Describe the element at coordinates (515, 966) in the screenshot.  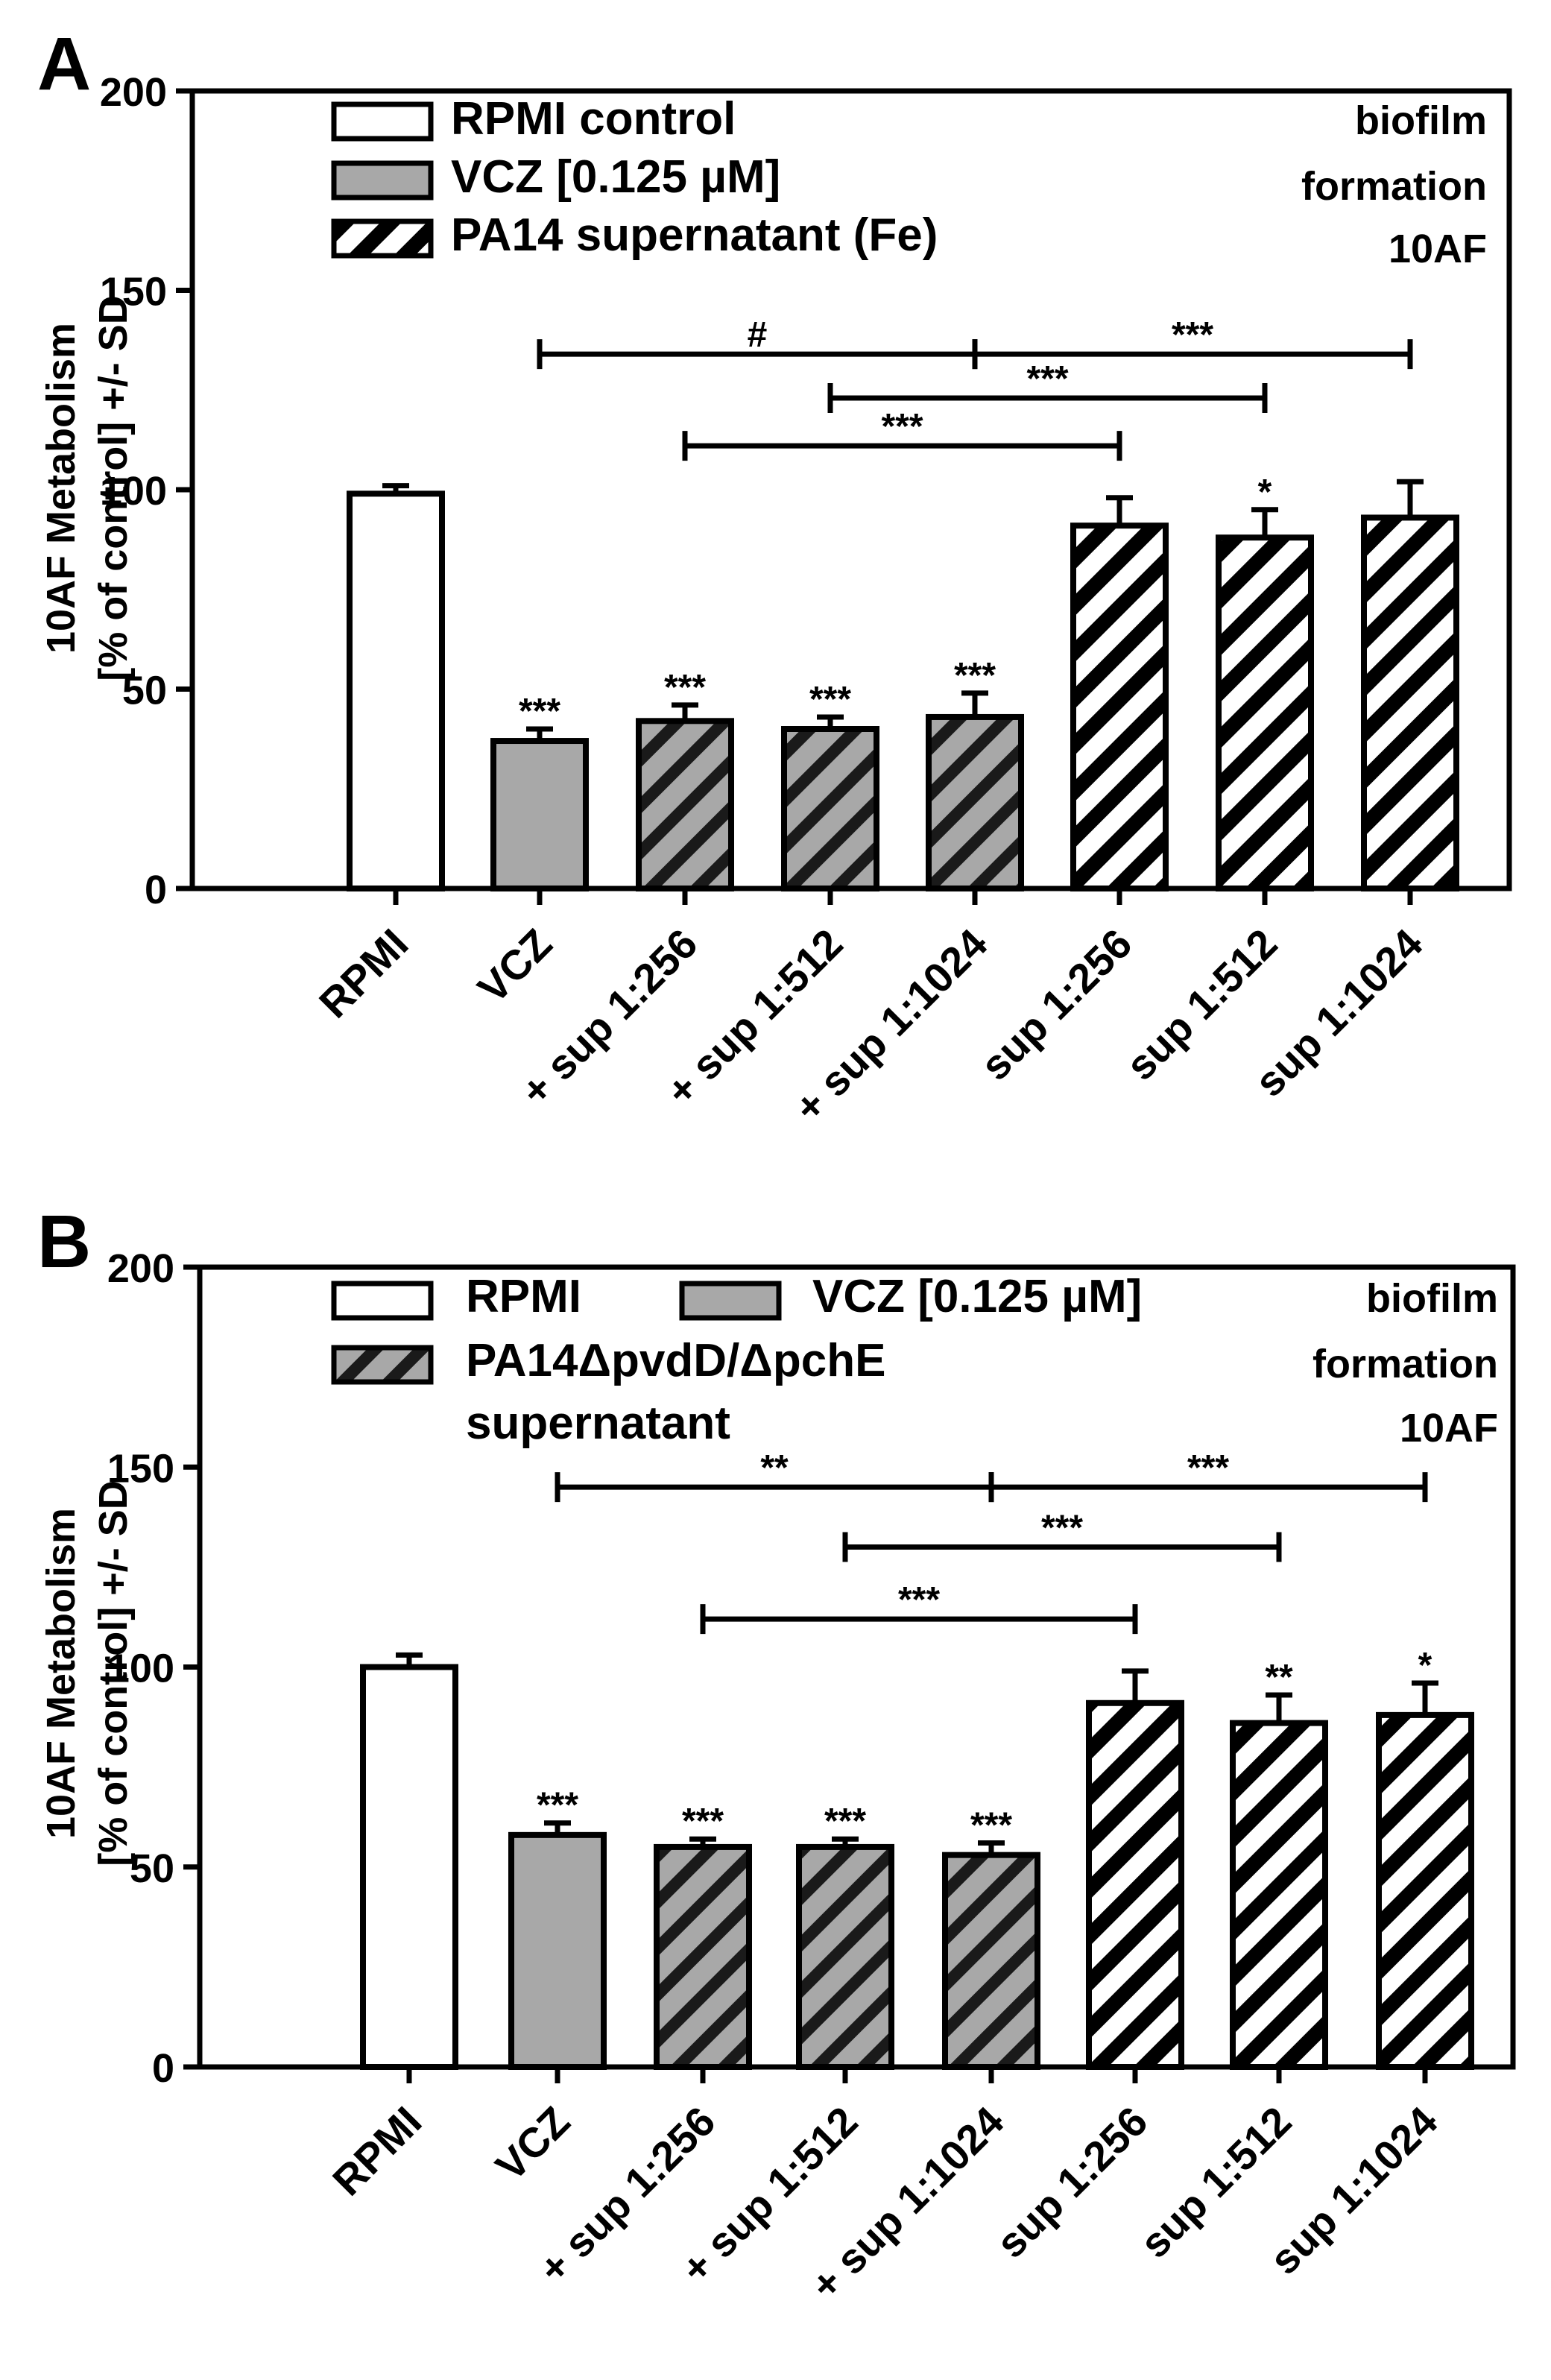
I see `x-category-label-a-1: VCZ` at that location.